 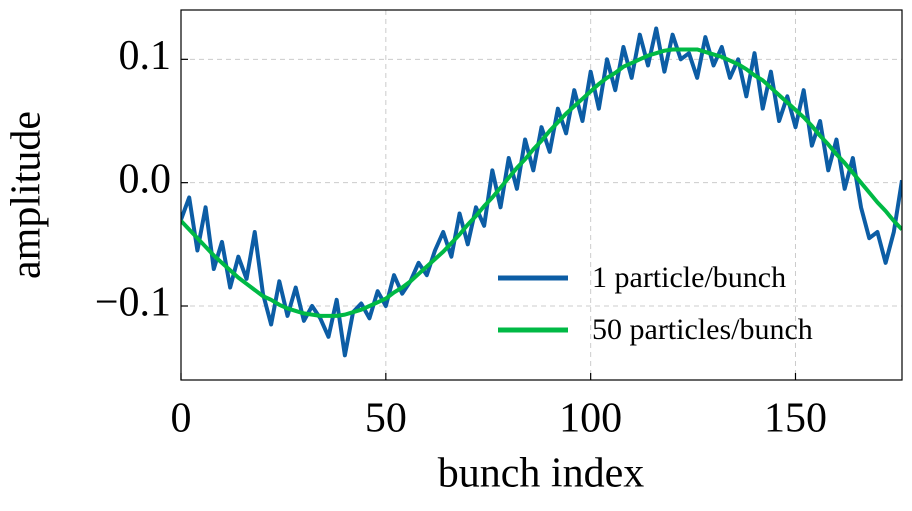 I want to click on x-tick-label: 150, so click(x=795, y=419).